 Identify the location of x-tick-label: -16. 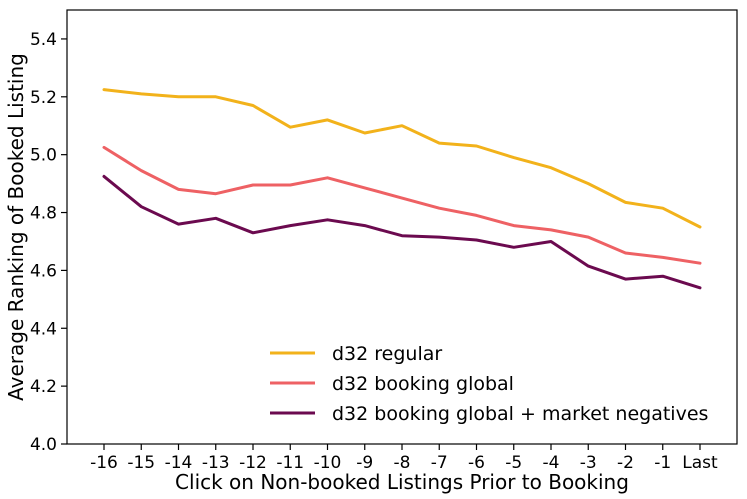
(104, 463).